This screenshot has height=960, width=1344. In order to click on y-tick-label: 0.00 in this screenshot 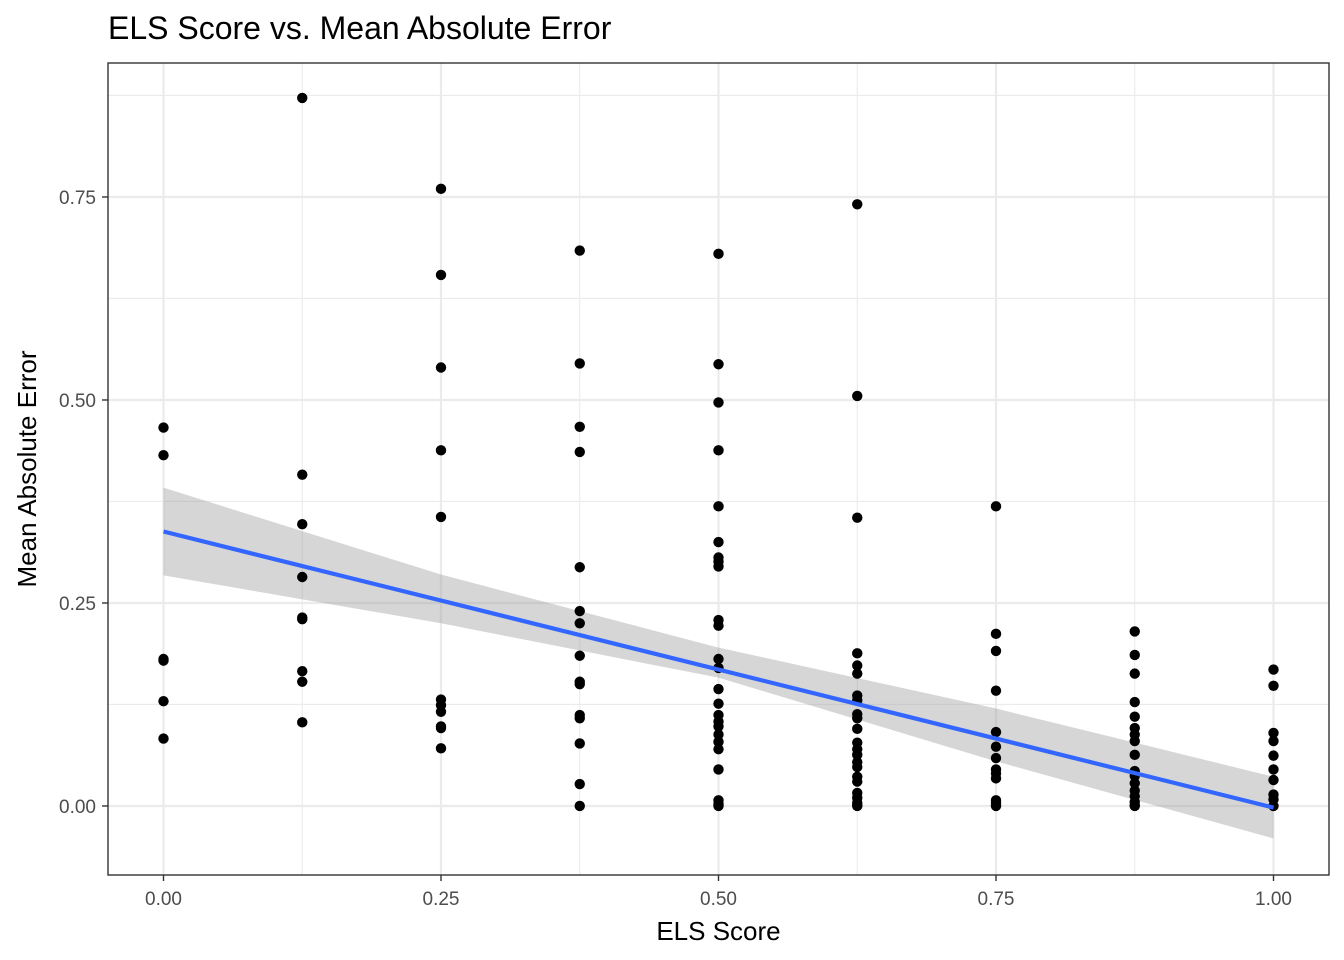, I will do `click(77, 807)`.